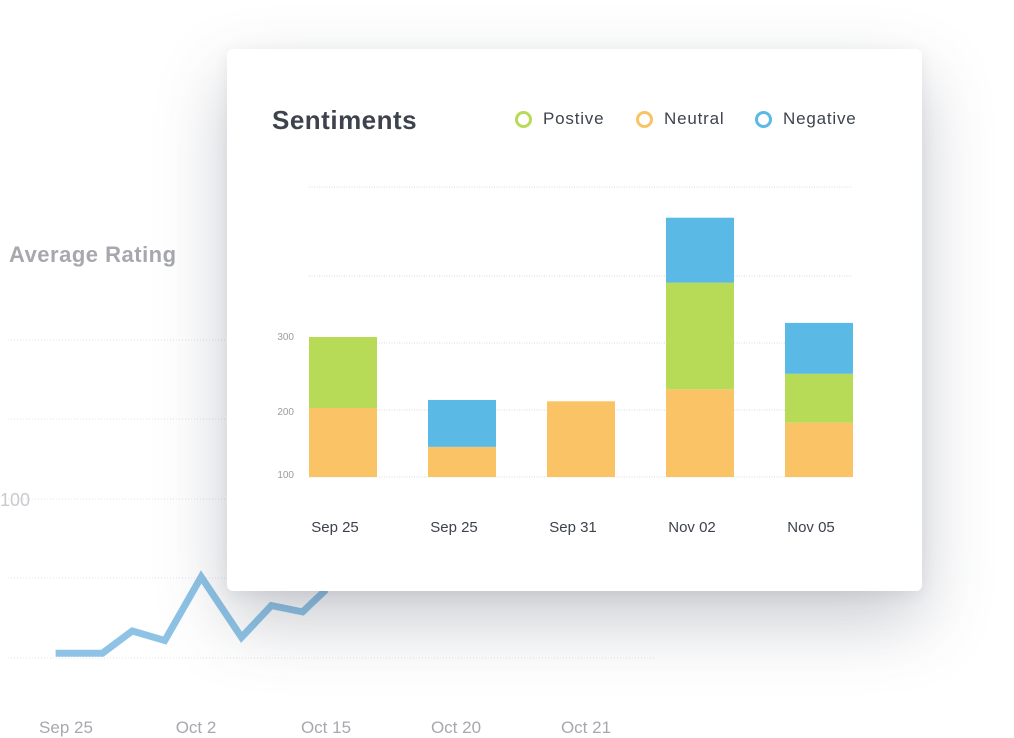 The image size is (1014, 738). What do you see at coordinates (644, 119) in the screenshot?
I see `neutral-ring-icon` at bounding box center [644, 119].